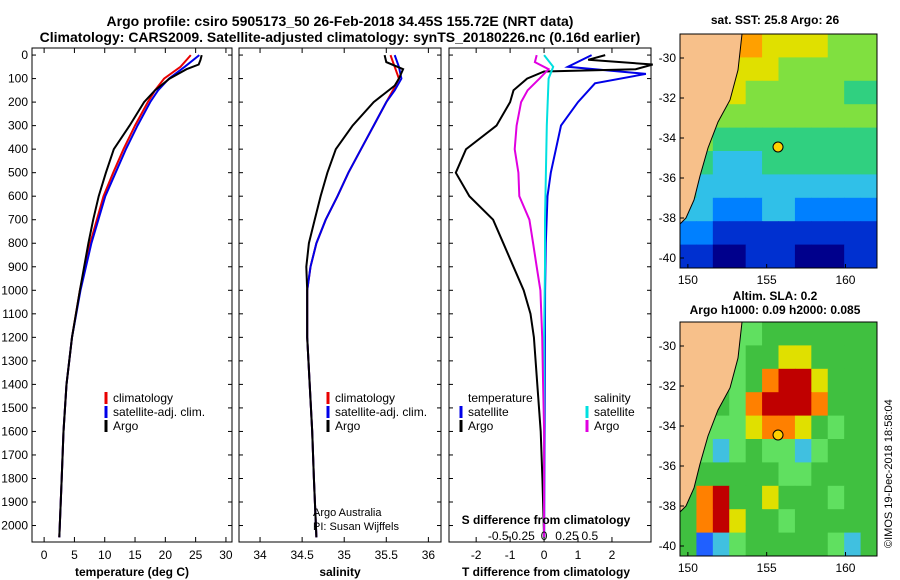  I want to click on depth-tick-label: 1300, so click(14, 361).